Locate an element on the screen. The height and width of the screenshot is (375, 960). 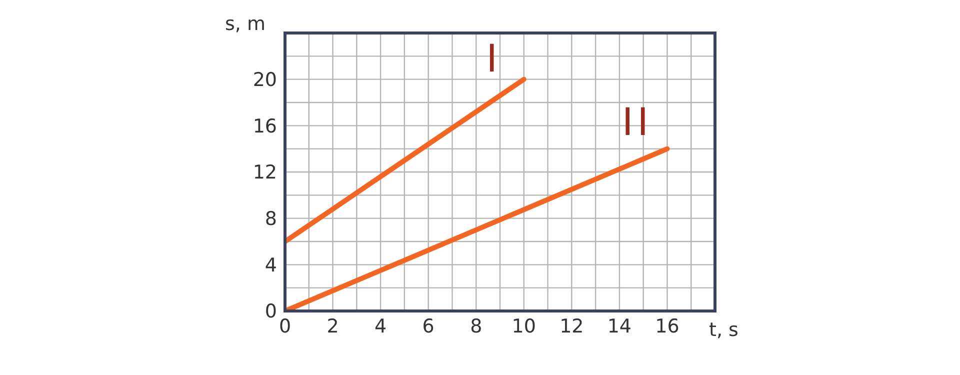
x-tick-label: 16 is located at coordinates (667, 326).